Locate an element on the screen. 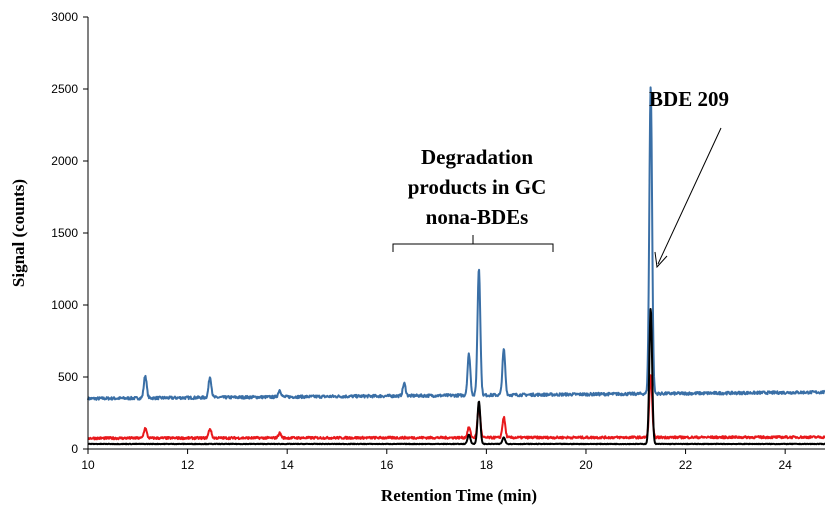 Image resolution: width=825 pixels, height=506 pixels. y-tick-label: 1500 is located at coordinates (64, 233).